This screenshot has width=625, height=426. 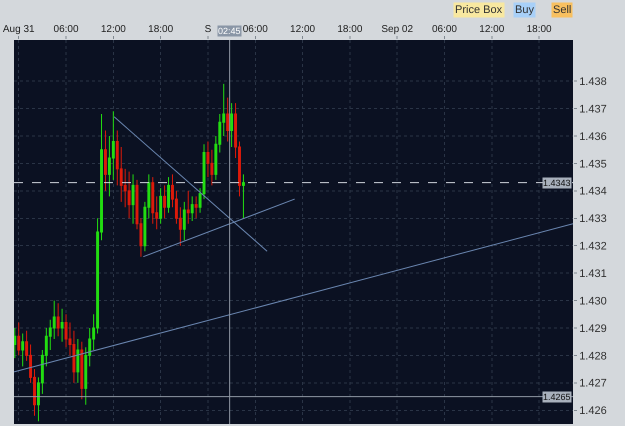 I want to click on y-tick-label: 1.438, so click(x=593, y=82).